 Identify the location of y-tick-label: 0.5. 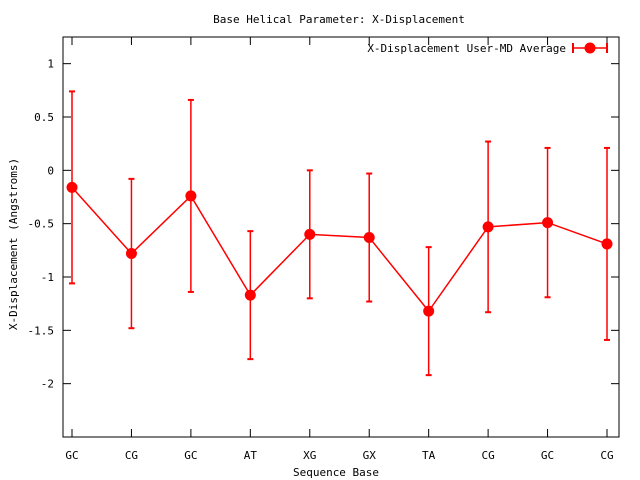
(44, 117).